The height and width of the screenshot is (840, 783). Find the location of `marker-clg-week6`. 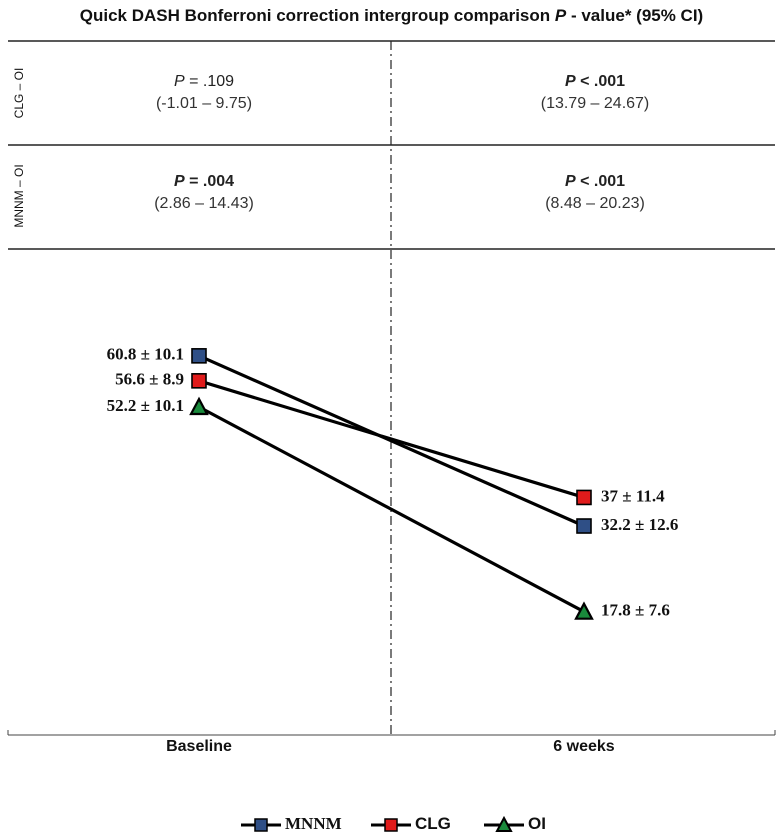

marker-clg-week6 is located at coordinates (584, 497).